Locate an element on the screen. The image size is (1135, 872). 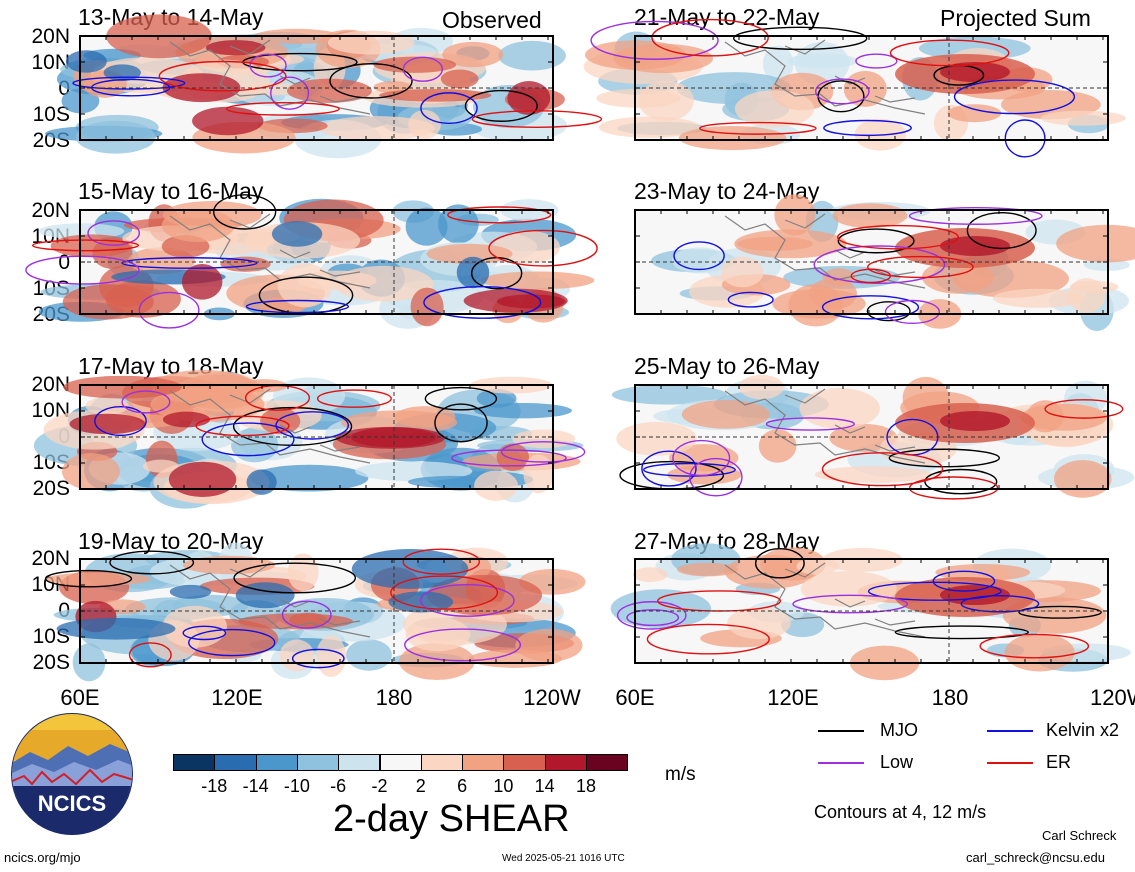
observed-label: Observed is located at coordinates (492, 20).